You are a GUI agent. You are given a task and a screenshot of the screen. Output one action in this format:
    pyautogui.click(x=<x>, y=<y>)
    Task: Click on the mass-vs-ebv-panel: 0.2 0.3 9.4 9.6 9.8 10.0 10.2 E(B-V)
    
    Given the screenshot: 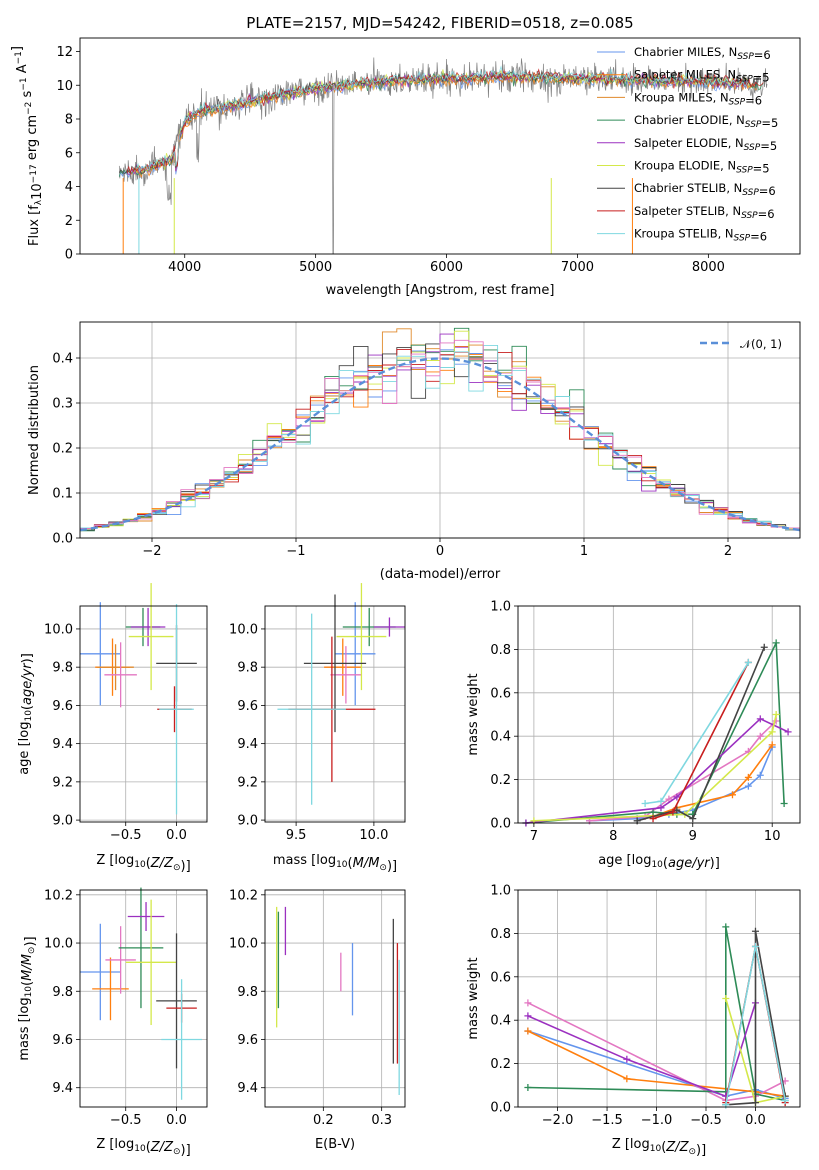 What is the action you would take?
    pyautogui.click(x=317, y=1020)
    